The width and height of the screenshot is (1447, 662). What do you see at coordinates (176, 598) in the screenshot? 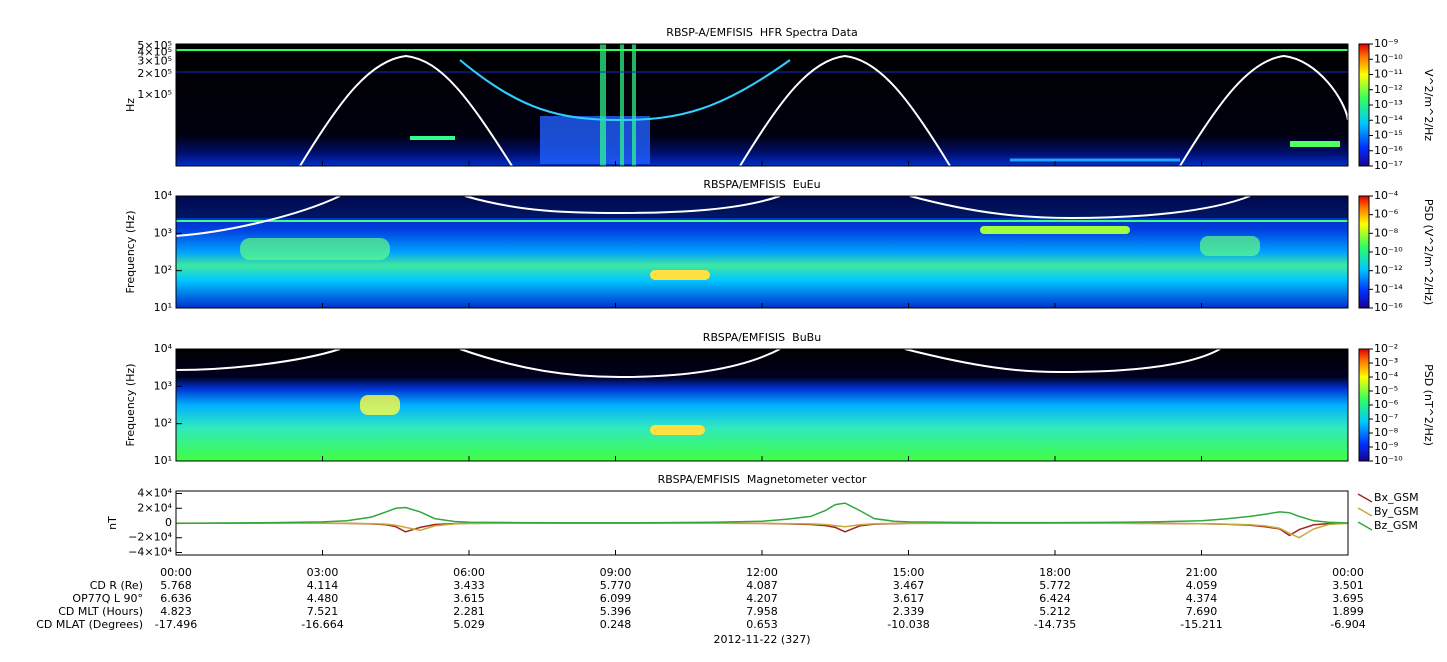
I see `ephemeris-value: 6.636` at bounding box center [176, 598].